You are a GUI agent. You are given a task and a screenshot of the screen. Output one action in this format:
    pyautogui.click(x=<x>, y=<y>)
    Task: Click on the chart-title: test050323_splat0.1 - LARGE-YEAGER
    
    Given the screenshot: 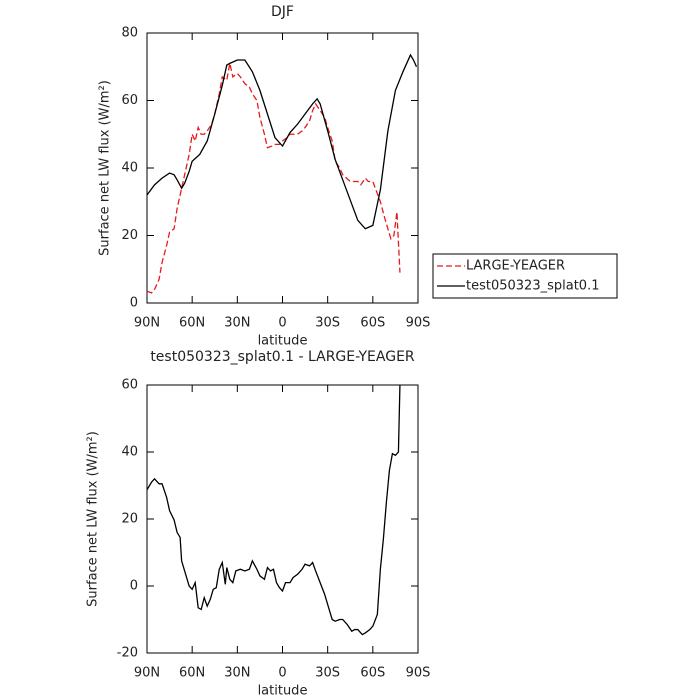 What is the action you would take?
    pyautogui.click(x=282, y=357)
    